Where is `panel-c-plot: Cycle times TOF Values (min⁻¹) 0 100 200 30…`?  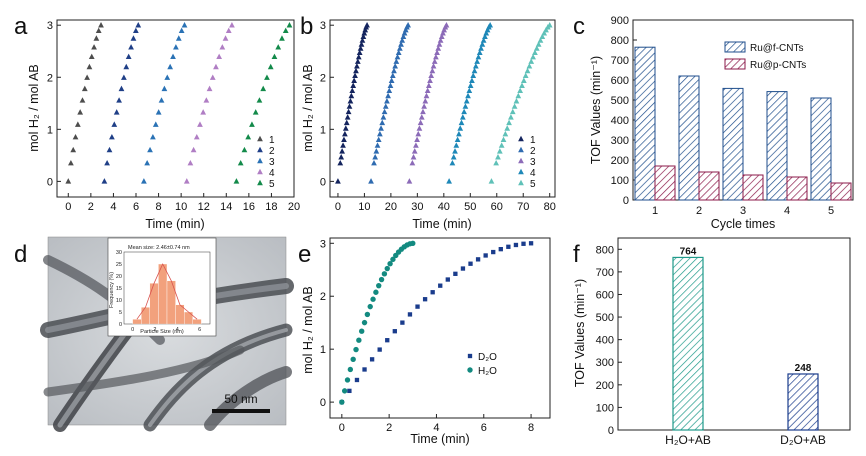 panel-c-plot: Cycle times TOF Values (min⁻¹) 0 100 200 30… is located at coordinates (721, 123).